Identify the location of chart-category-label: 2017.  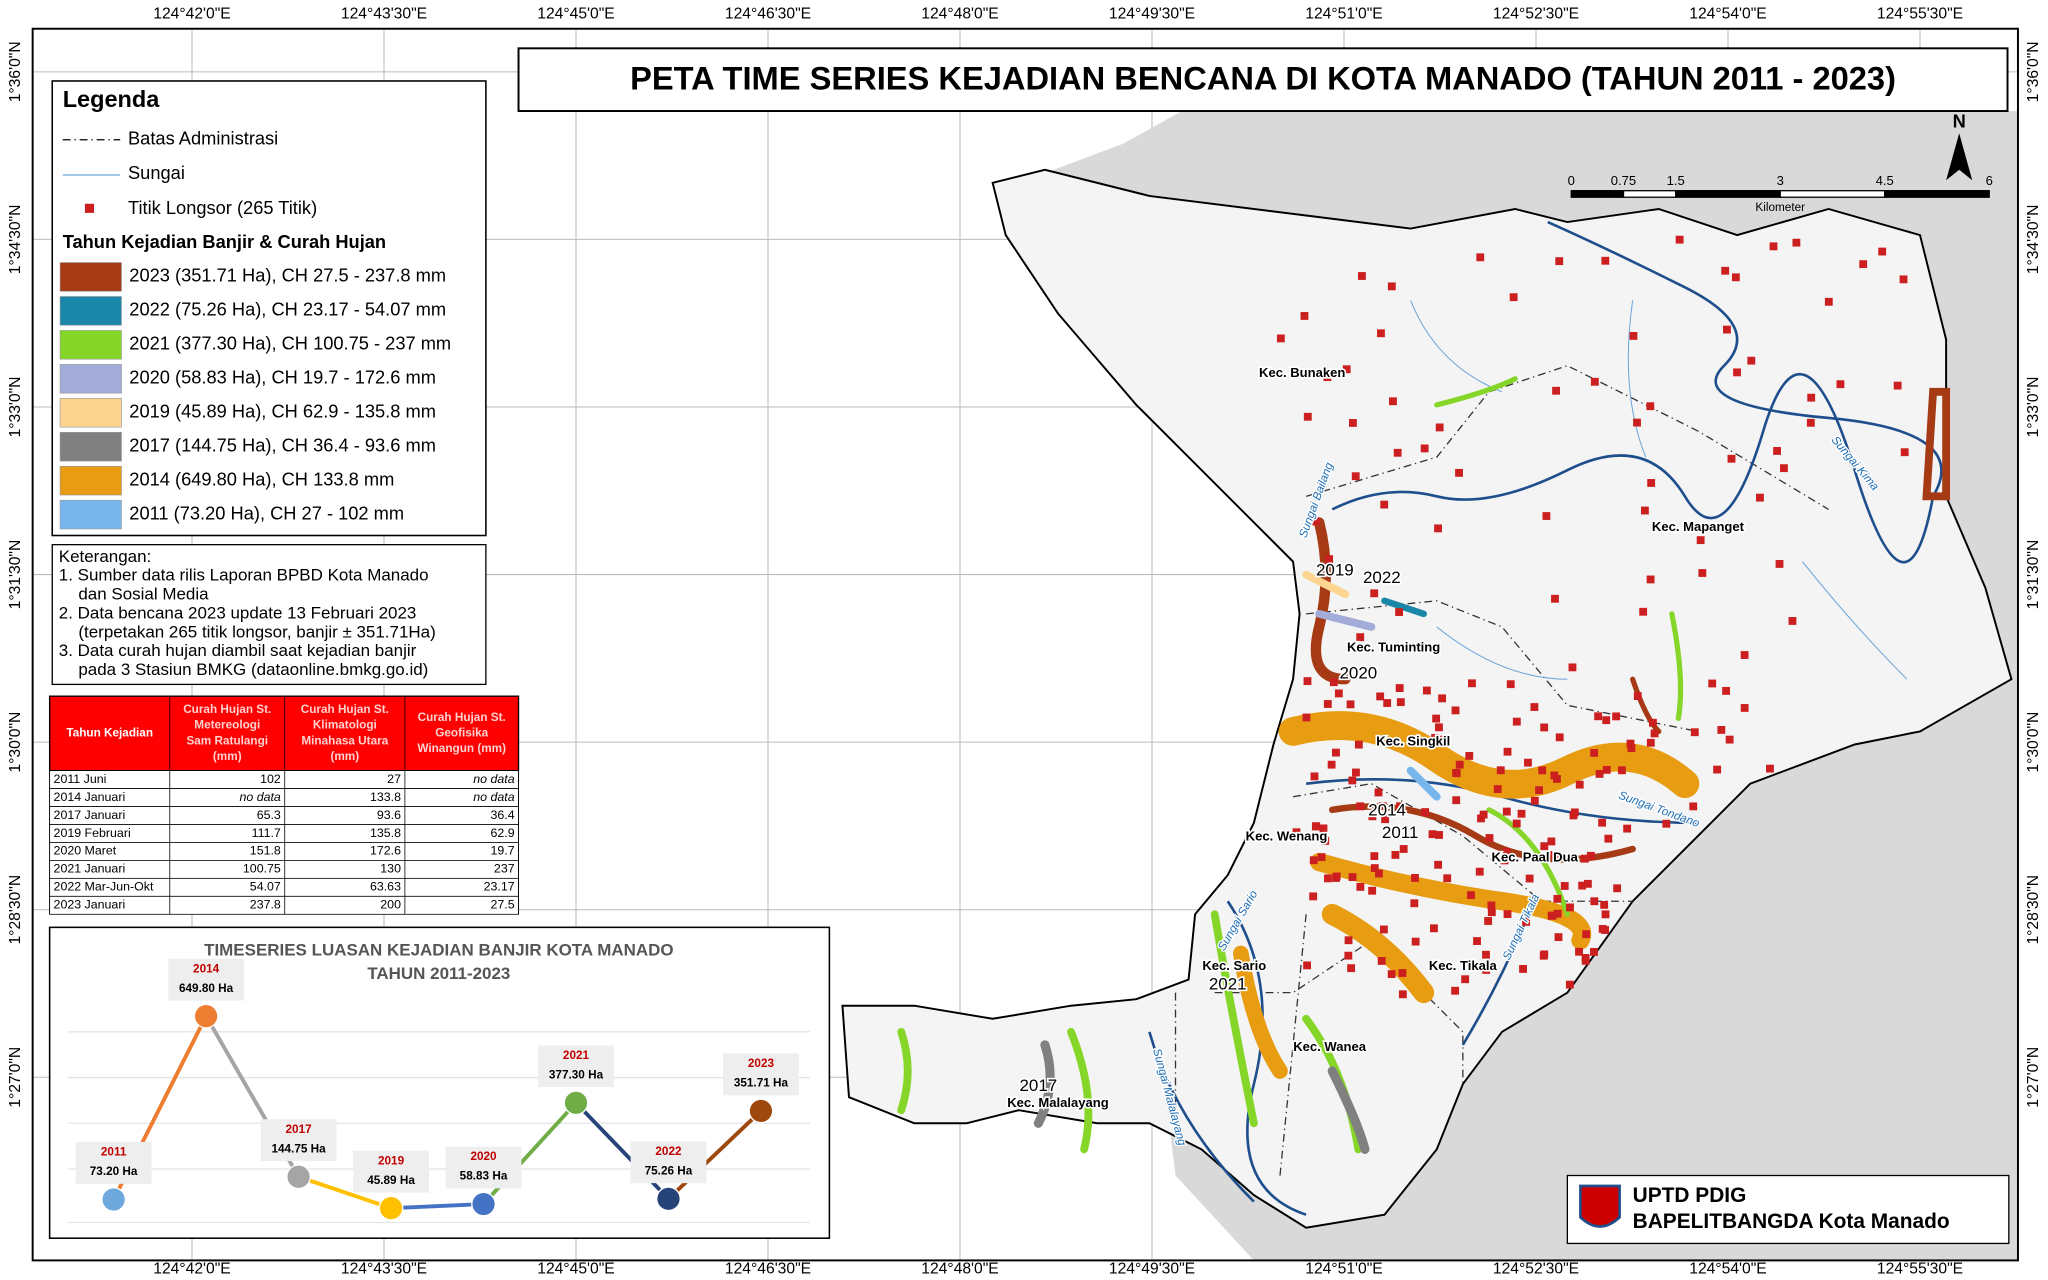
(299, 1129).